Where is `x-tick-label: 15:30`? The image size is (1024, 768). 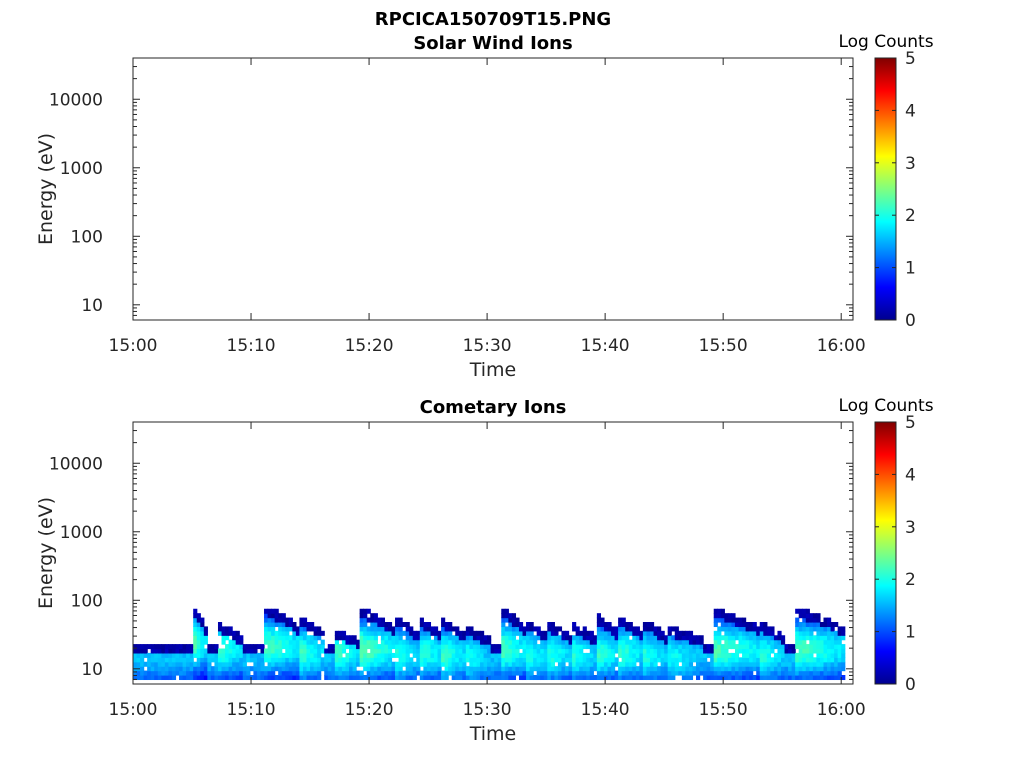
x-tick-label: 15:30 is located at coordinates (487, 710).